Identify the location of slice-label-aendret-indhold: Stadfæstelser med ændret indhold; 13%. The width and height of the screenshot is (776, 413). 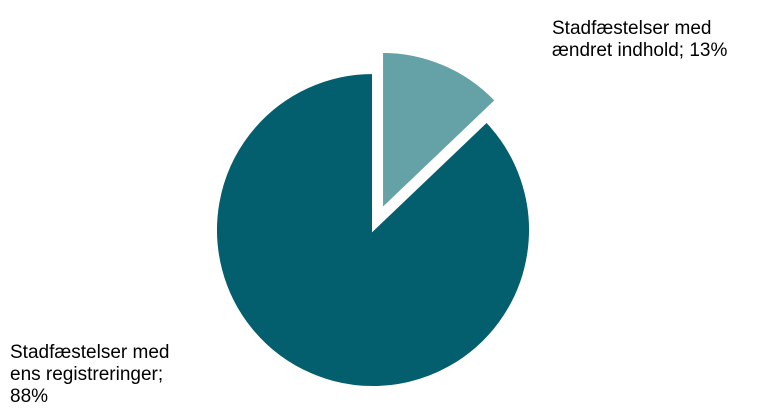
(640, 39).